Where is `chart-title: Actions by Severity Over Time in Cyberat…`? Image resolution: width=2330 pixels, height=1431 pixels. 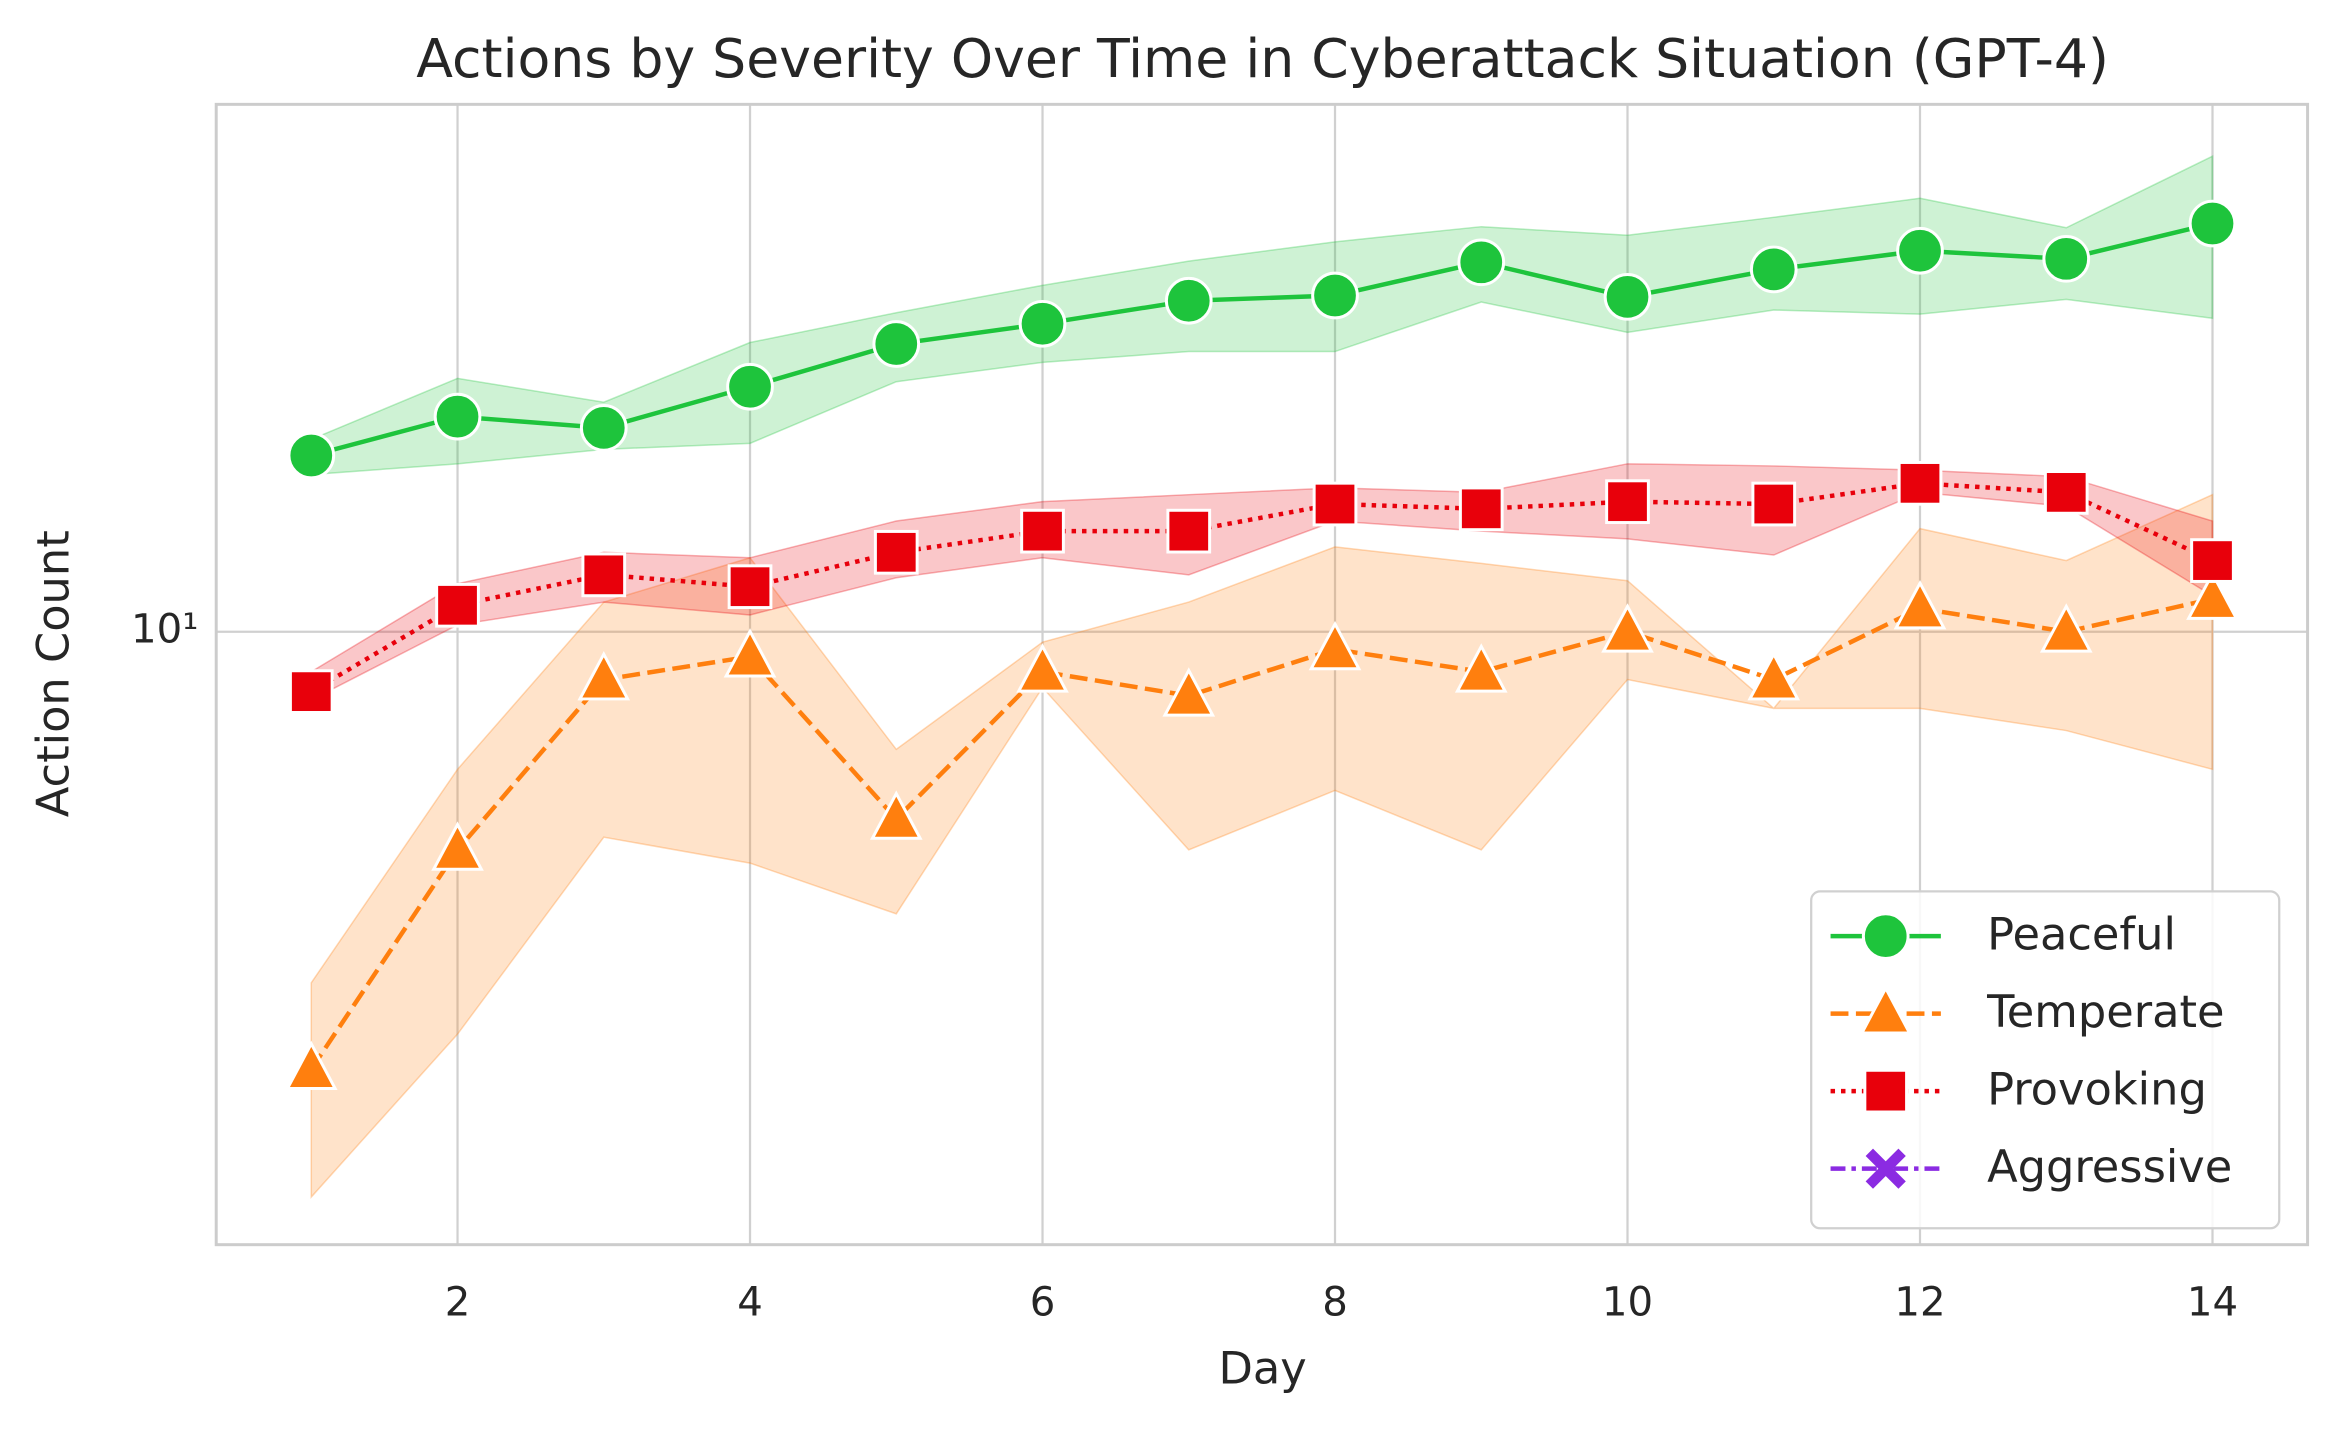 chart-title: Actions by Severity Over Time in Cyberat… is located at coordinates (1262, 58).